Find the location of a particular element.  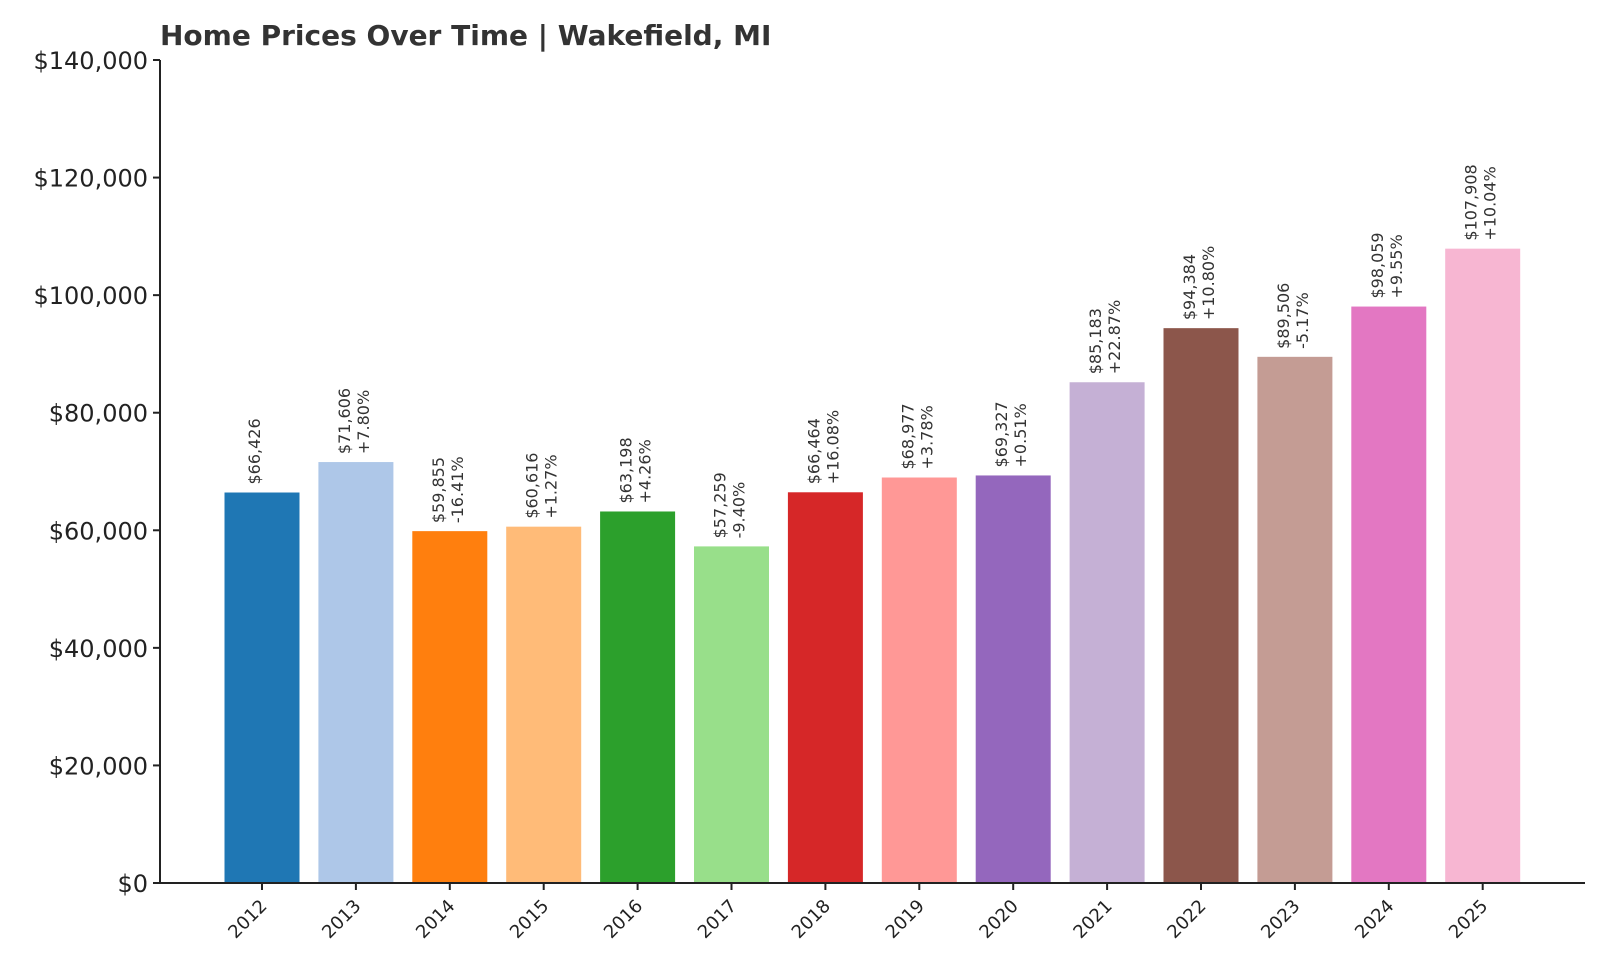

bar-change-label: +22.87% is located at coordinates (1114, 337).